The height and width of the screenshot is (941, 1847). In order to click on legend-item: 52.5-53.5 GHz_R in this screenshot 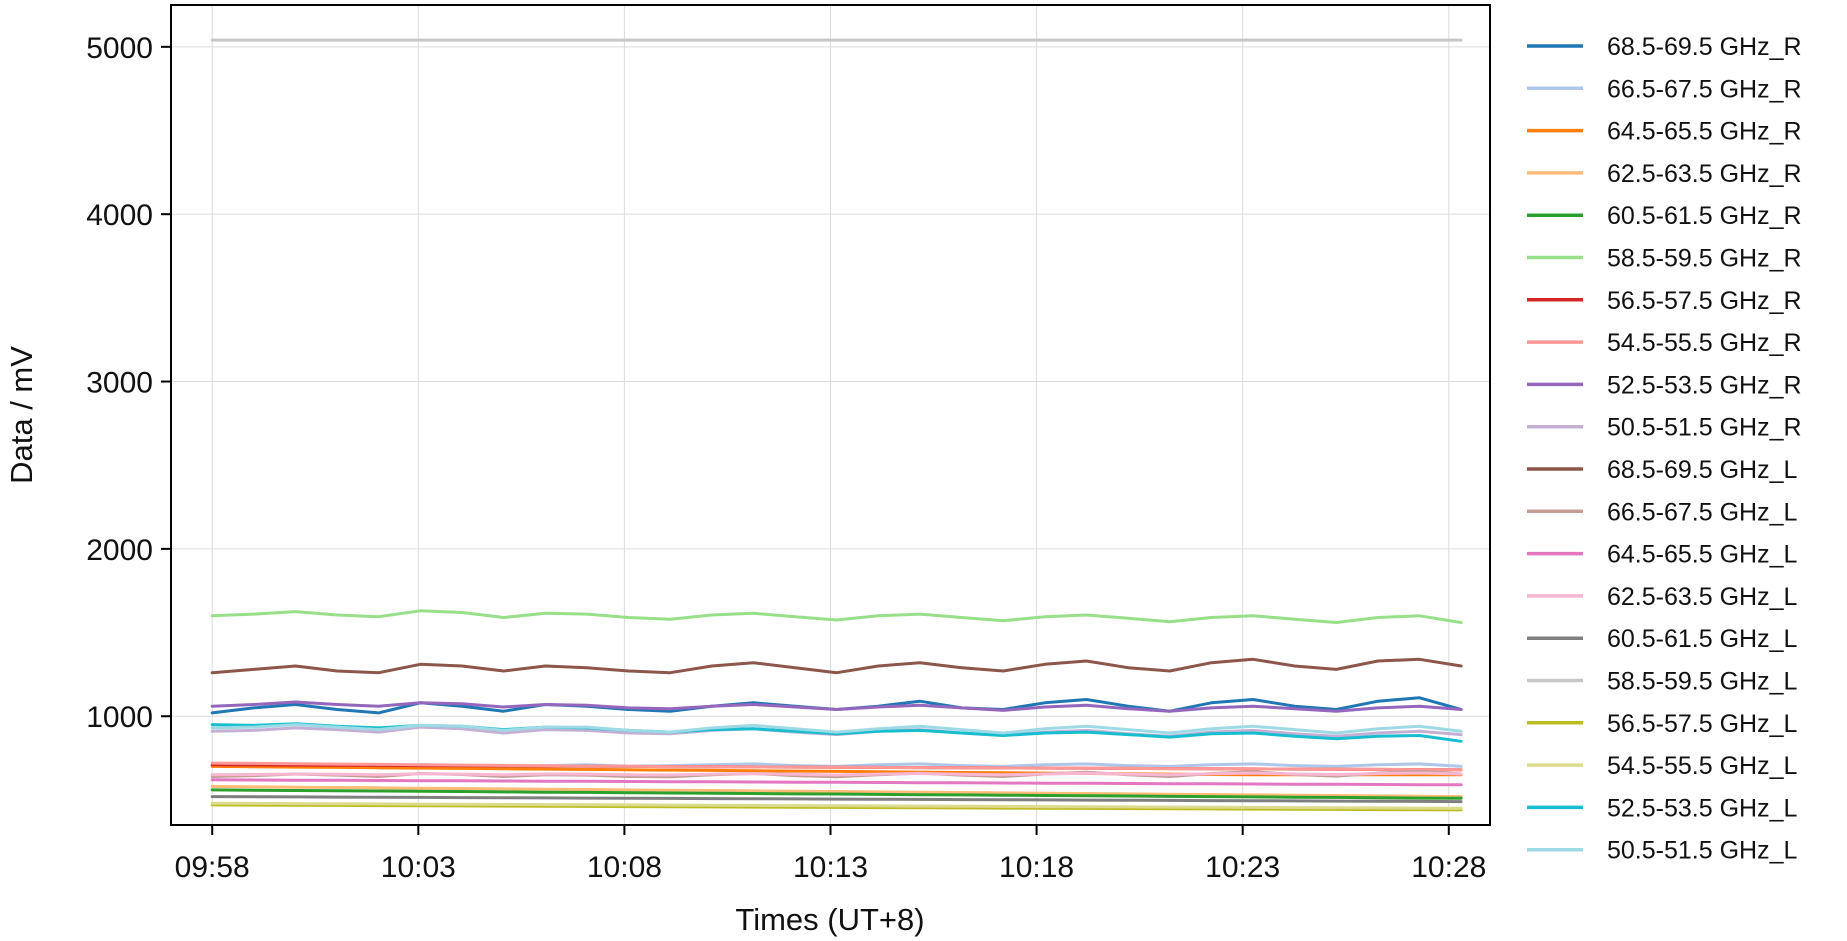, I will do `click(1664, 385)`.